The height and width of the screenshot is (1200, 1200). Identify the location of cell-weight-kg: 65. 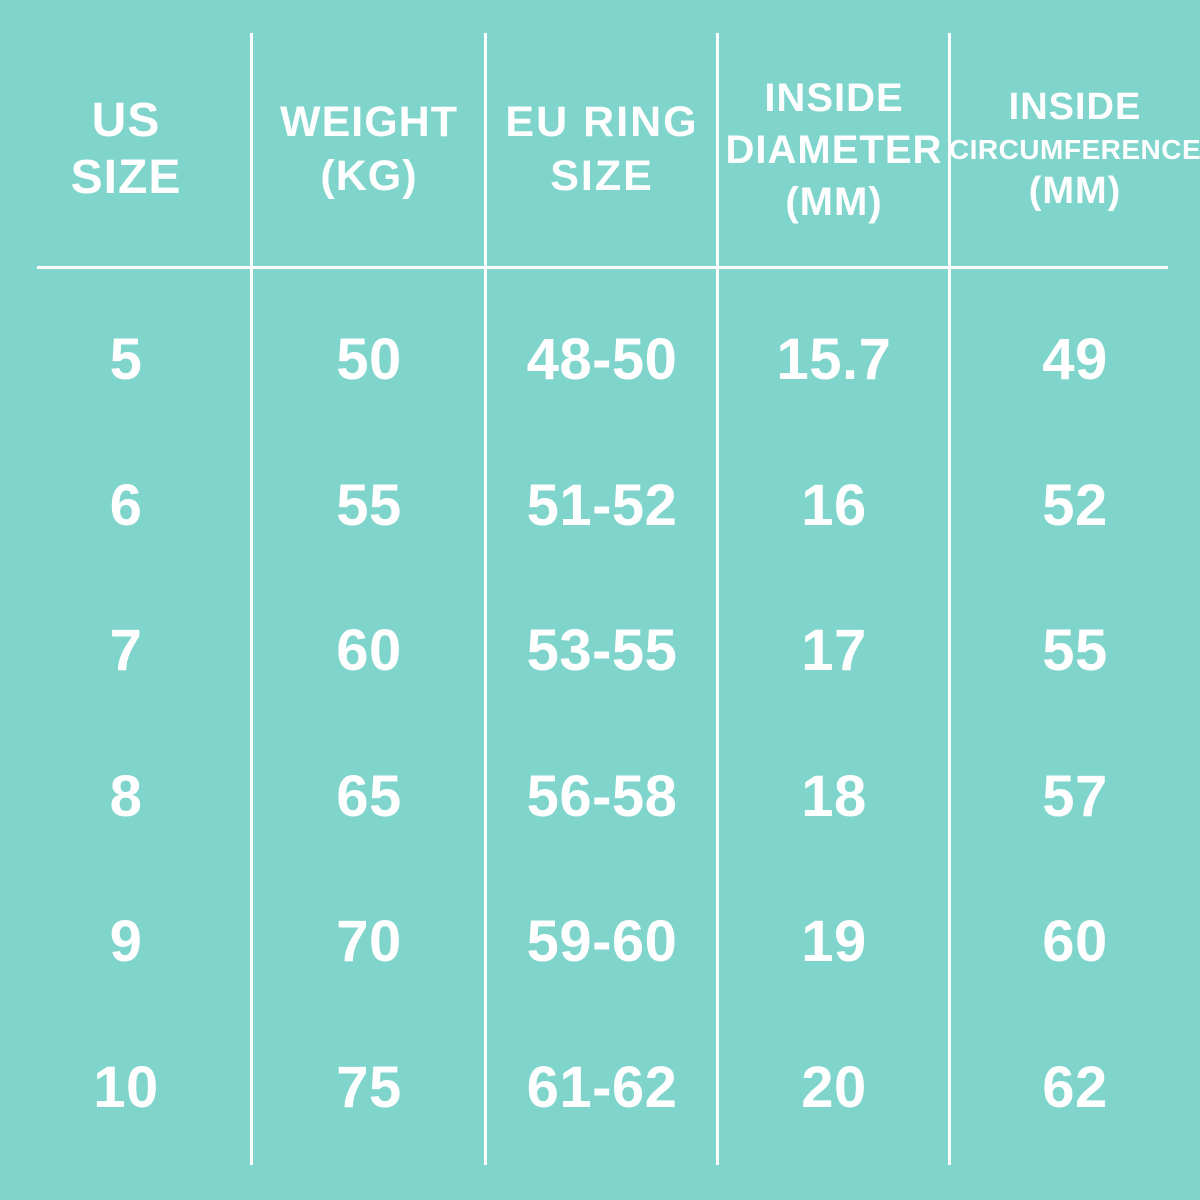
(369, 796).